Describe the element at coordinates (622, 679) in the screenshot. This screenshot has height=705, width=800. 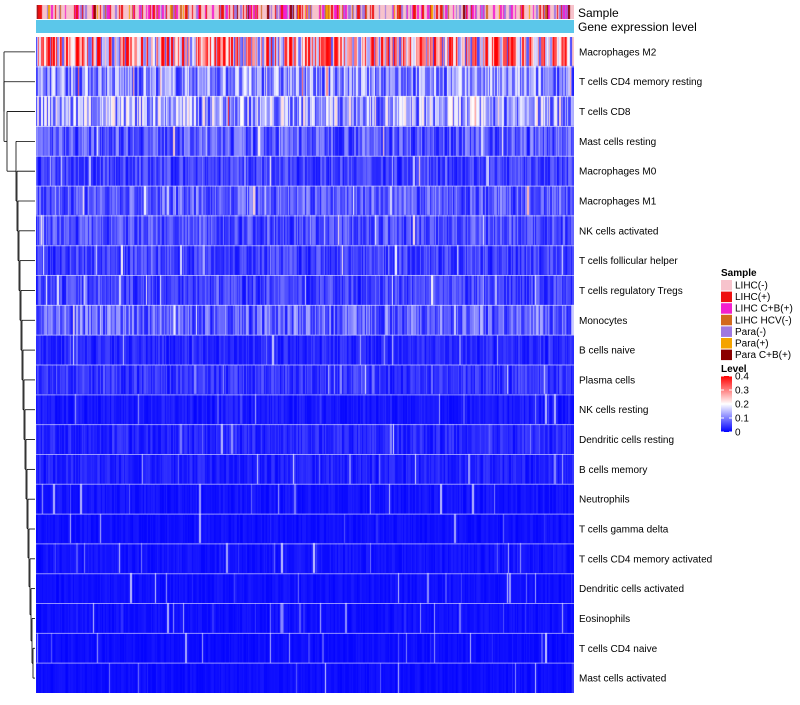
I see `row-label: Mast cells activated` at that location.